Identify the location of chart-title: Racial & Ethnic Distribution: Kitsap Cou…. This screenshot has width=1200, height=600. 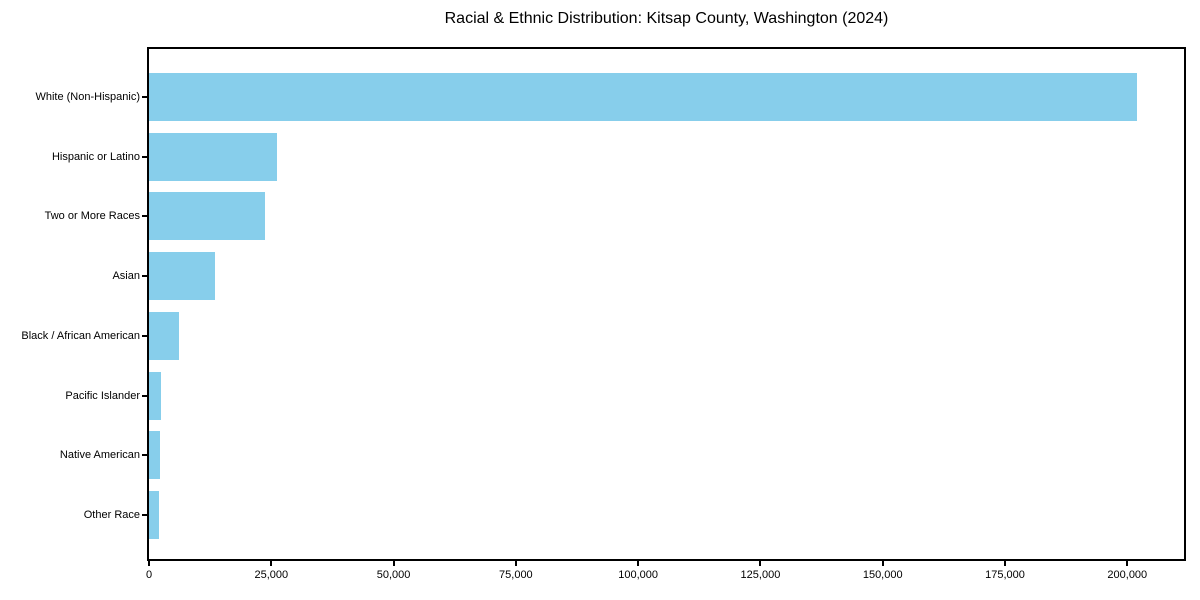
(666, 18).